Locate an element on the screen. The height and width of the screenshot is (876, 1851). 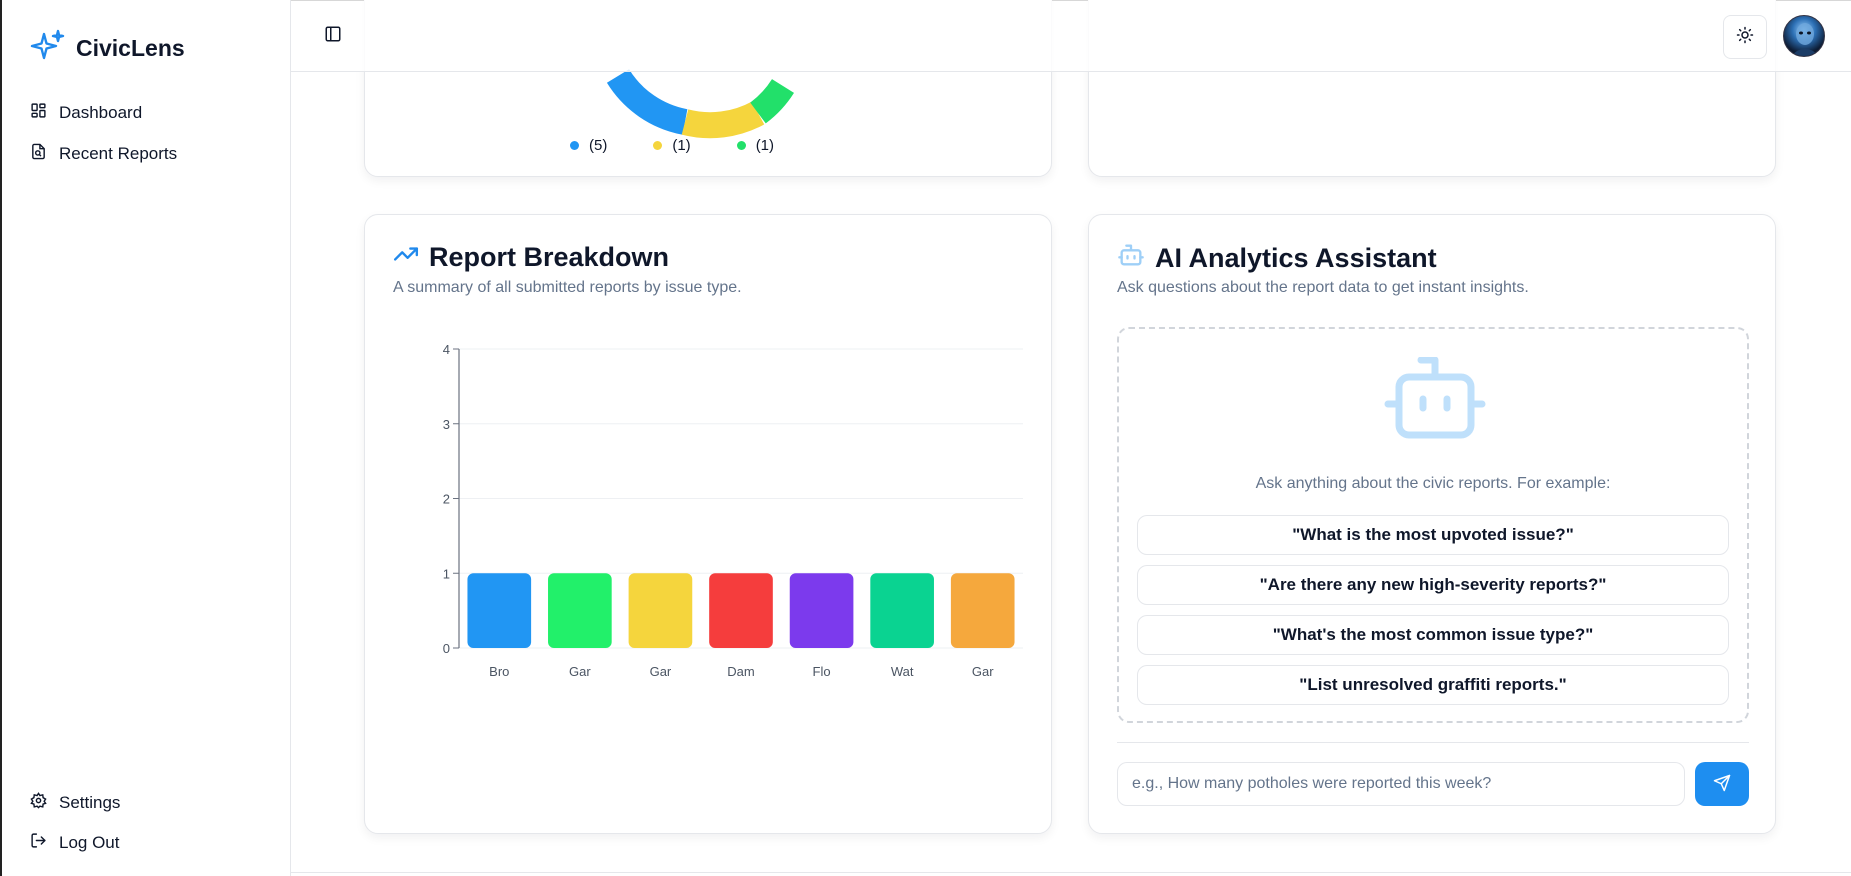
breakdown-title: Report Breakdown is located at coordinates (549, 257).